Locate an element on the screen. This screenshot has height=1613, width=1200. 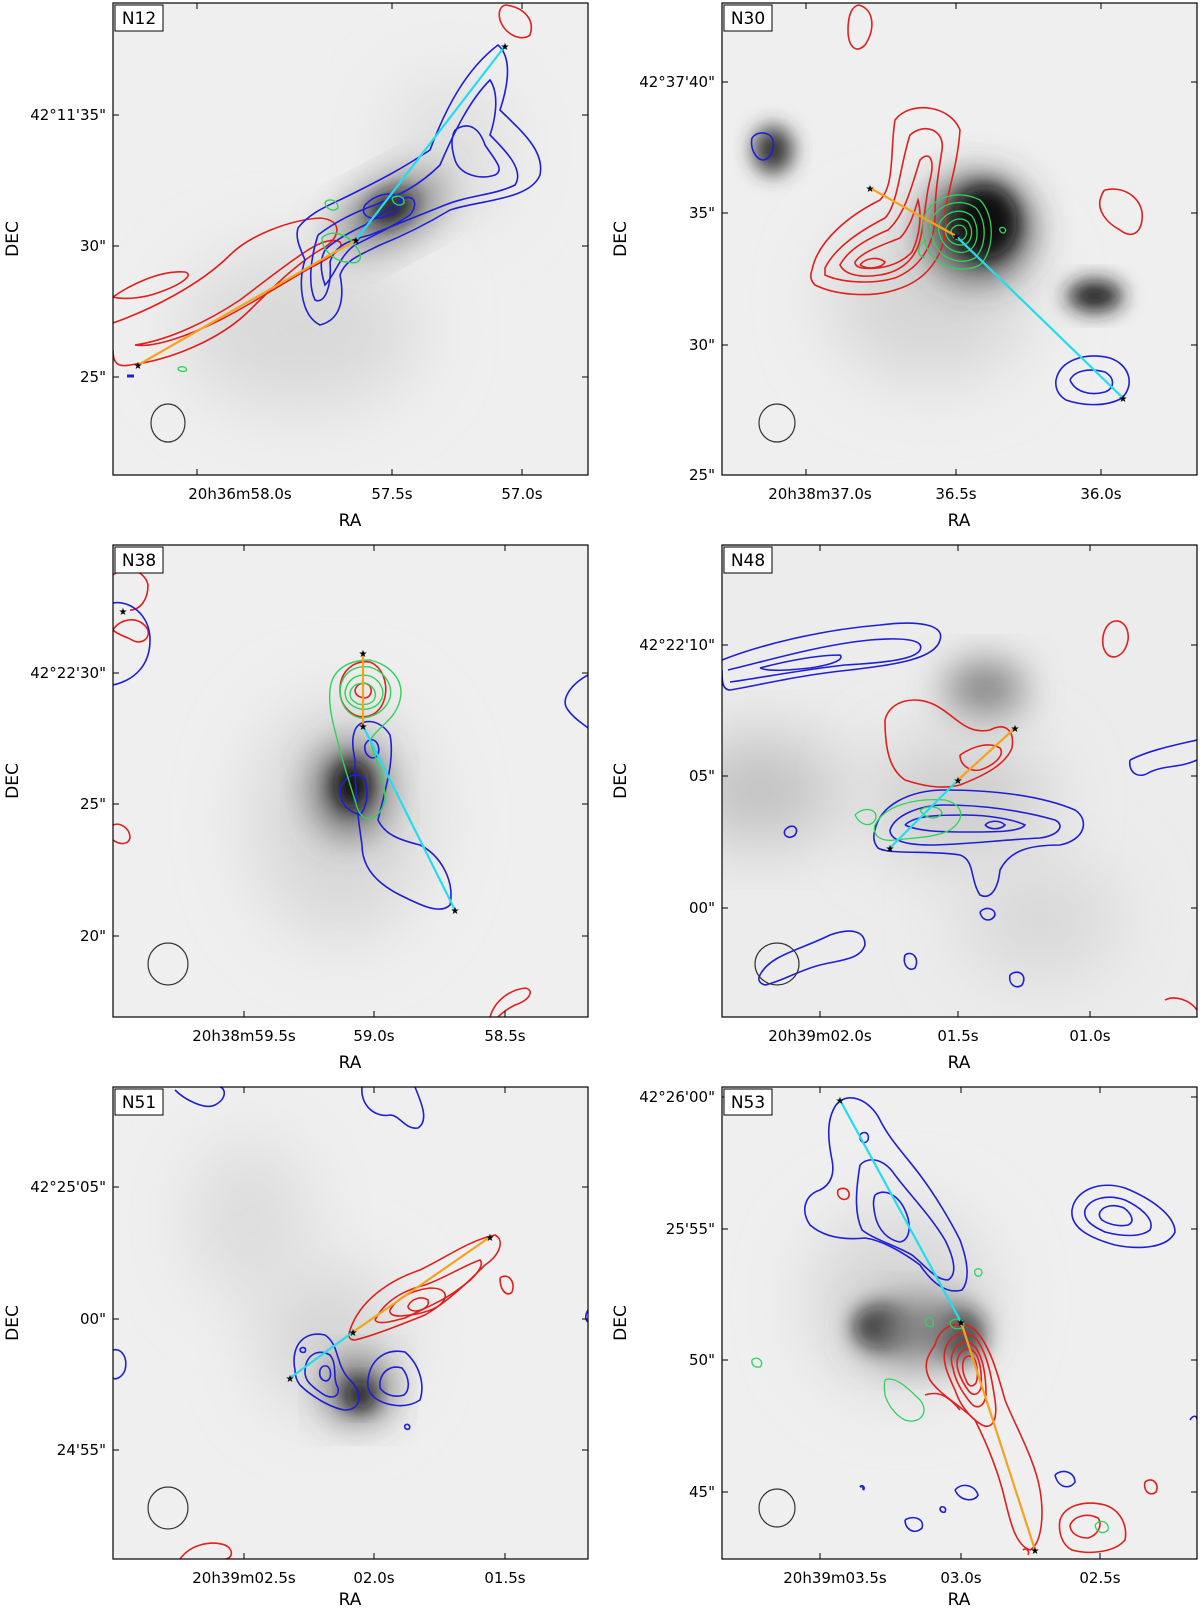
ra-tick-label: 57.5s is located at coordinates (391, 494).